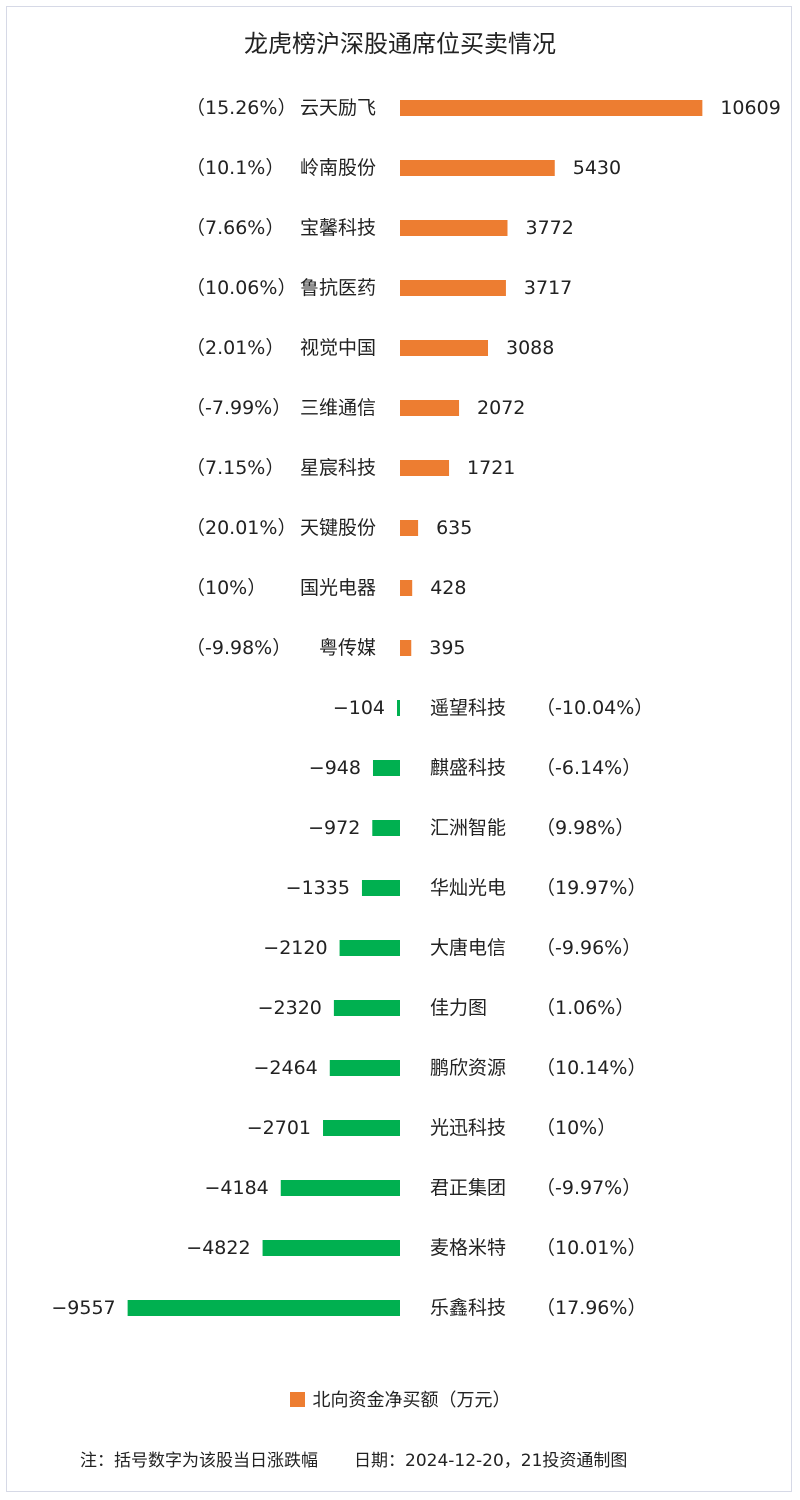  Describe the element at coordinates (468, 1068) in the screenshot. I see `category-label: 鹏欣资源` at that location.